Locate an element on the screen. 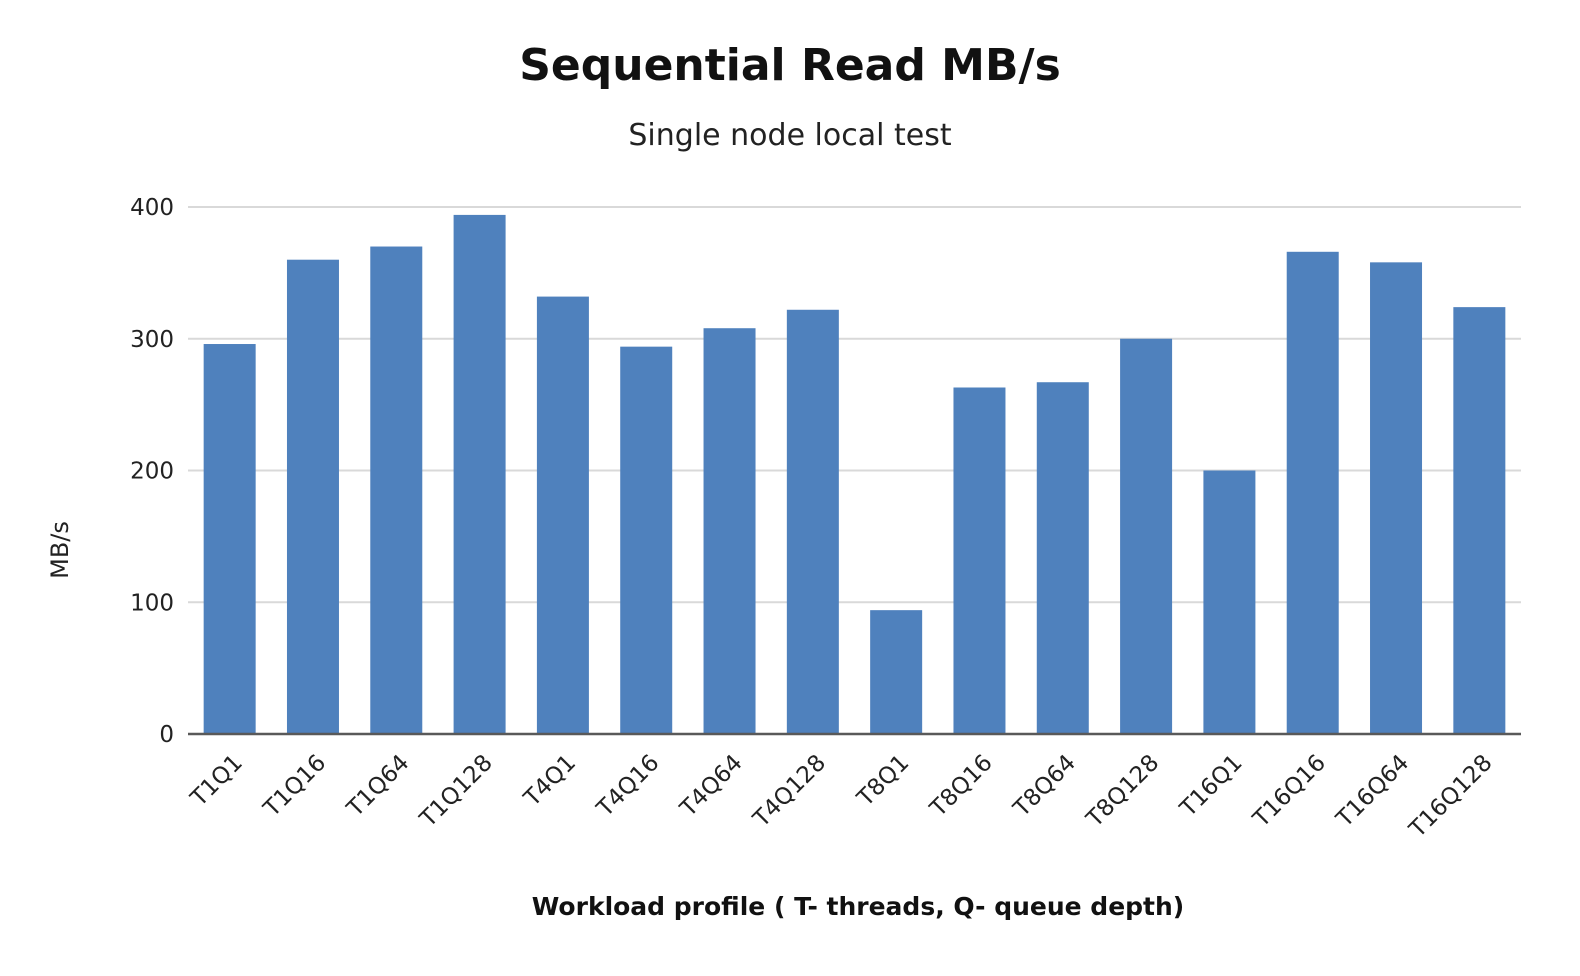 The height and width of the screenshot is (976, 1580). y-tick-label: 300 is located at coordinates (152, 340).